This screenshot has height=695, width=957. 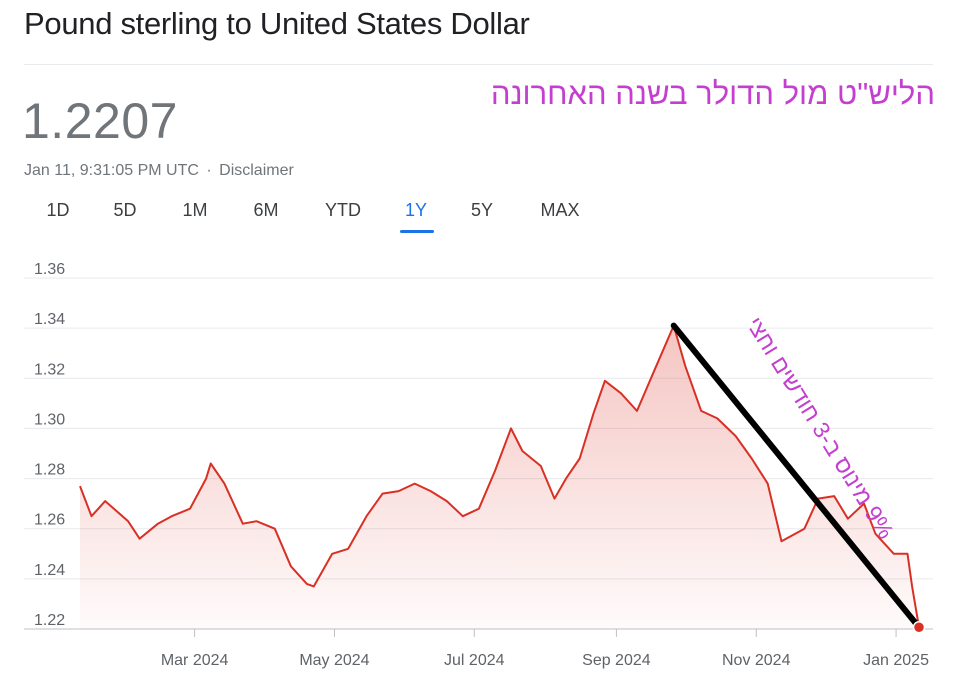 I want to click on tab-1m: 1M, so click(x=195, y=210).